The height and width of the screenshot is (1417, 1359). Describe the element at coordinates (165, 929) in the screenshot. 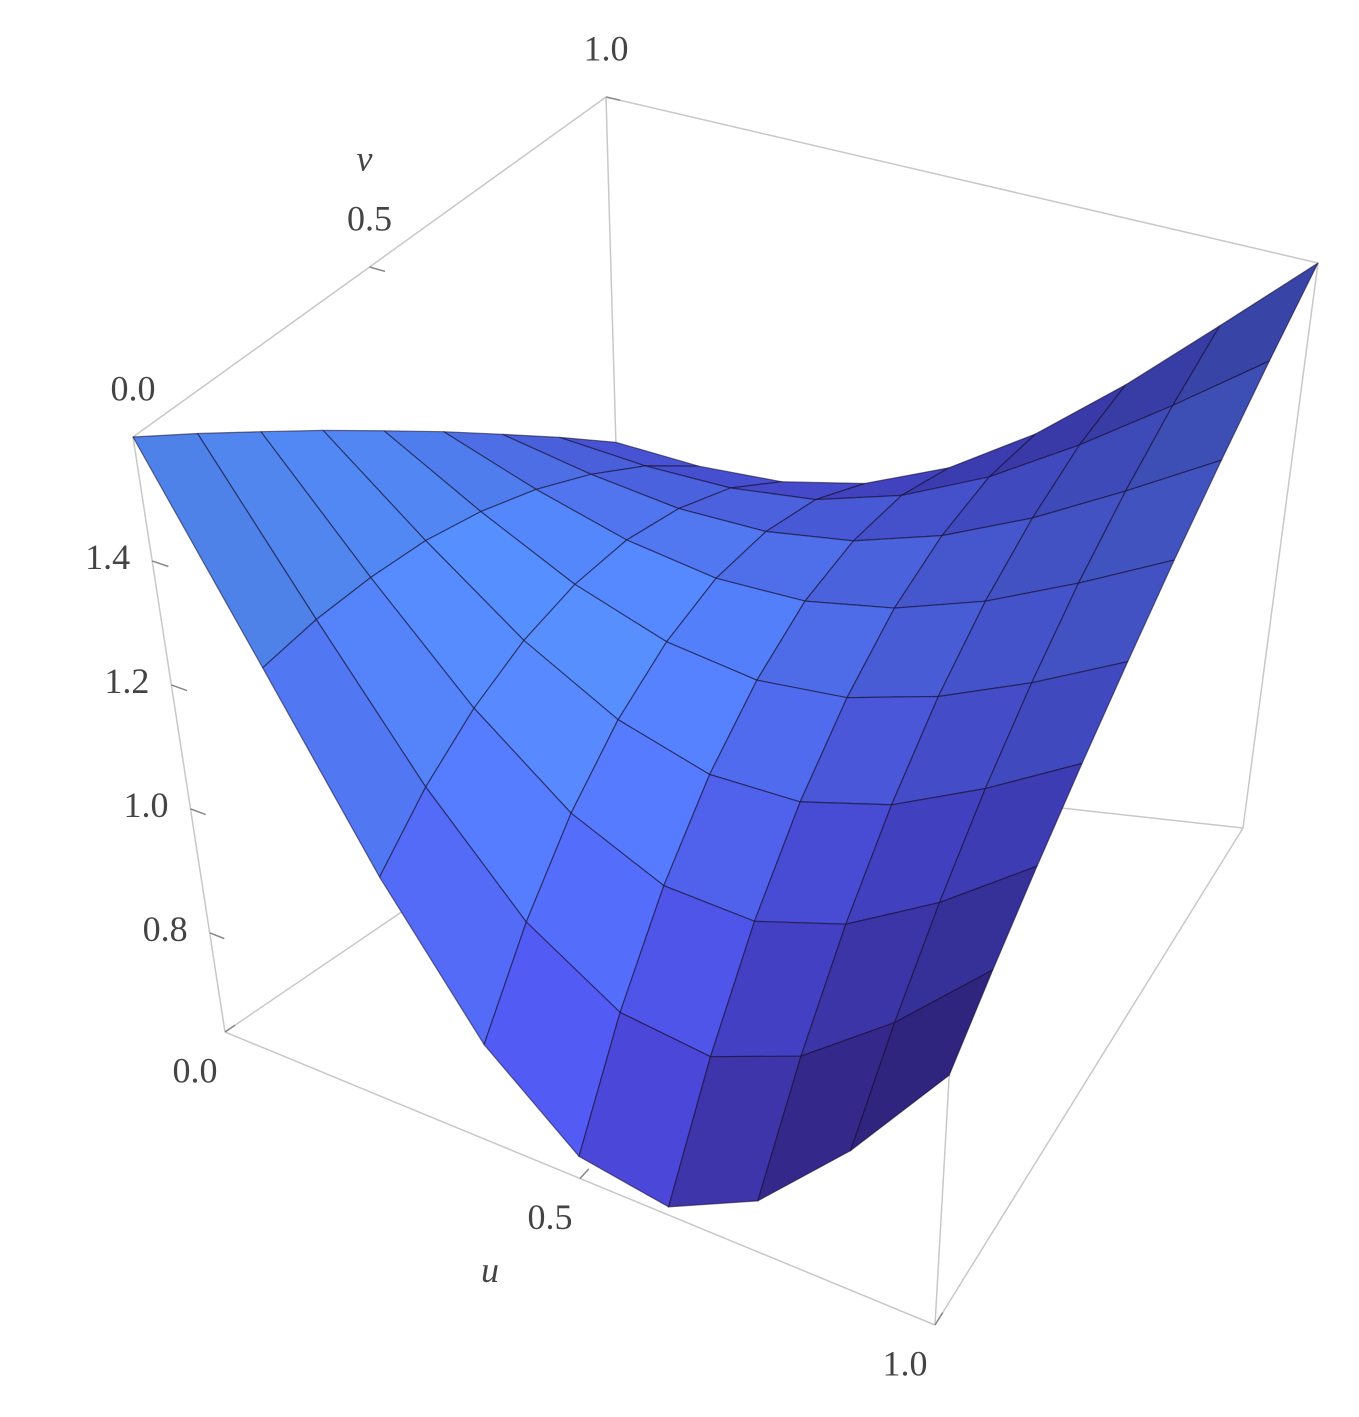

I see `z-tick-label: 0.8` at that location.